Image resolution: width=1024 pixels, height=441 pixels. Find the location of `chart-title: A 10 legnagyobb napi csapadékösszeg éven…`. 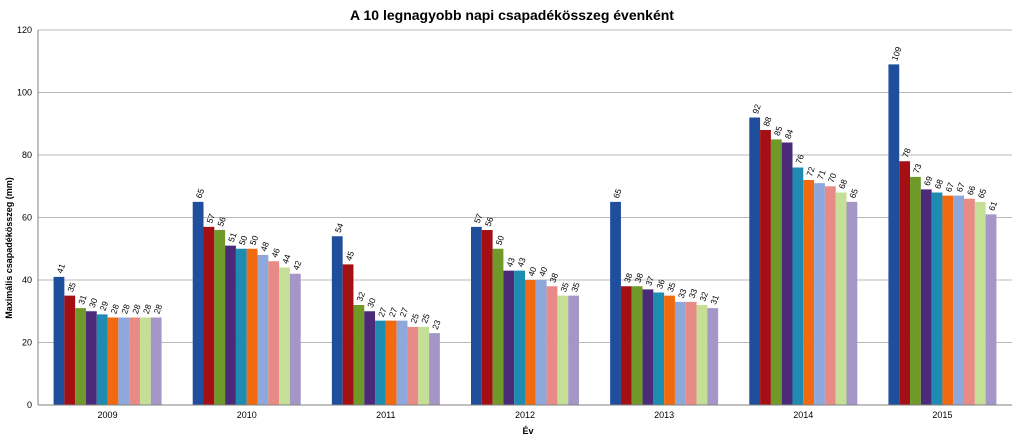

chart-title: A 10 legnagyobb napi csapadékösszeg éven… is located at coordinates (512, 15).